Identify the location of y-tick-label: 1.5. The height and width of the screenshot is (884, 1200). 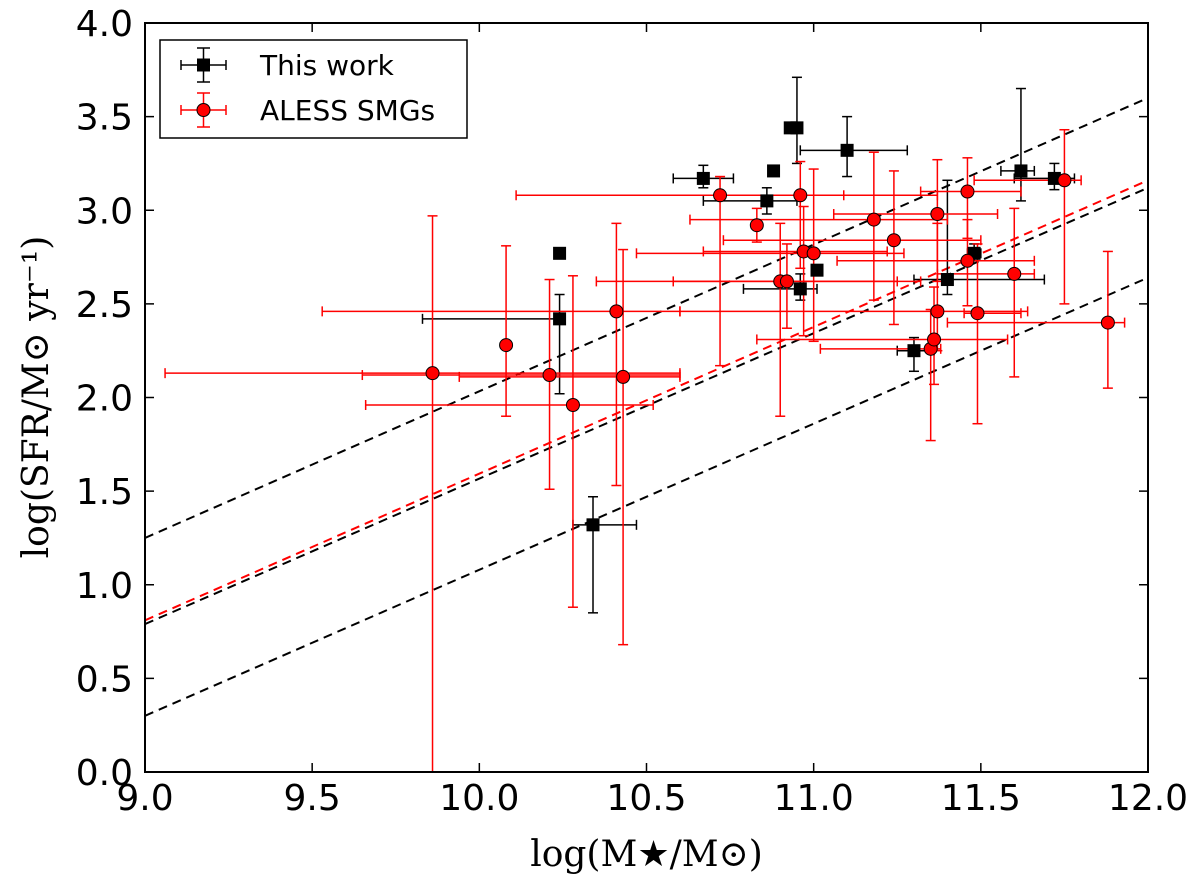
(104, 492).